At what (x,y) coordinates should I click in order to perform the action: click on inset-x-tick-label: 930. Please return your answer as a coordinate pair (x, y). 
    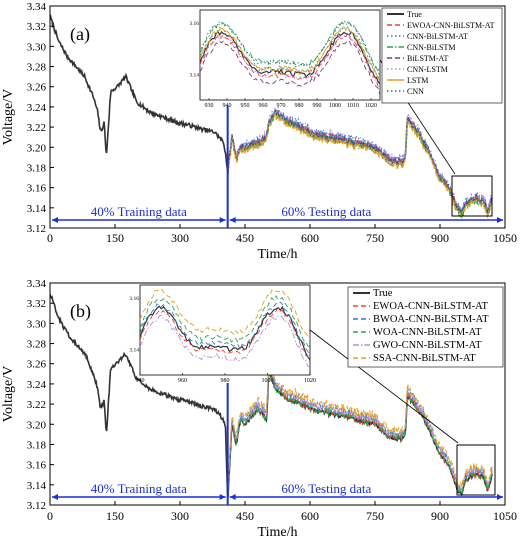
    Looking at the image, I should click on (209, 106).